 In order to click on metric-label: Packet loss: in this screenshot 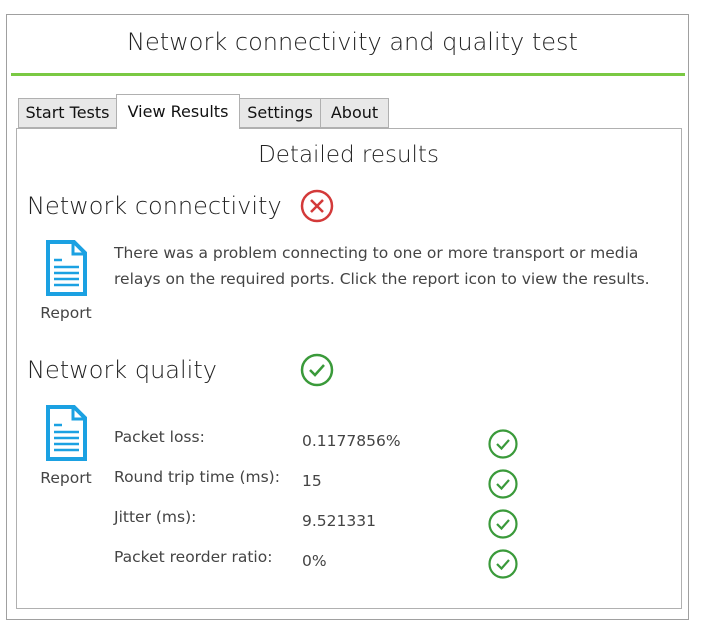, I will do `click(159, 437)`.